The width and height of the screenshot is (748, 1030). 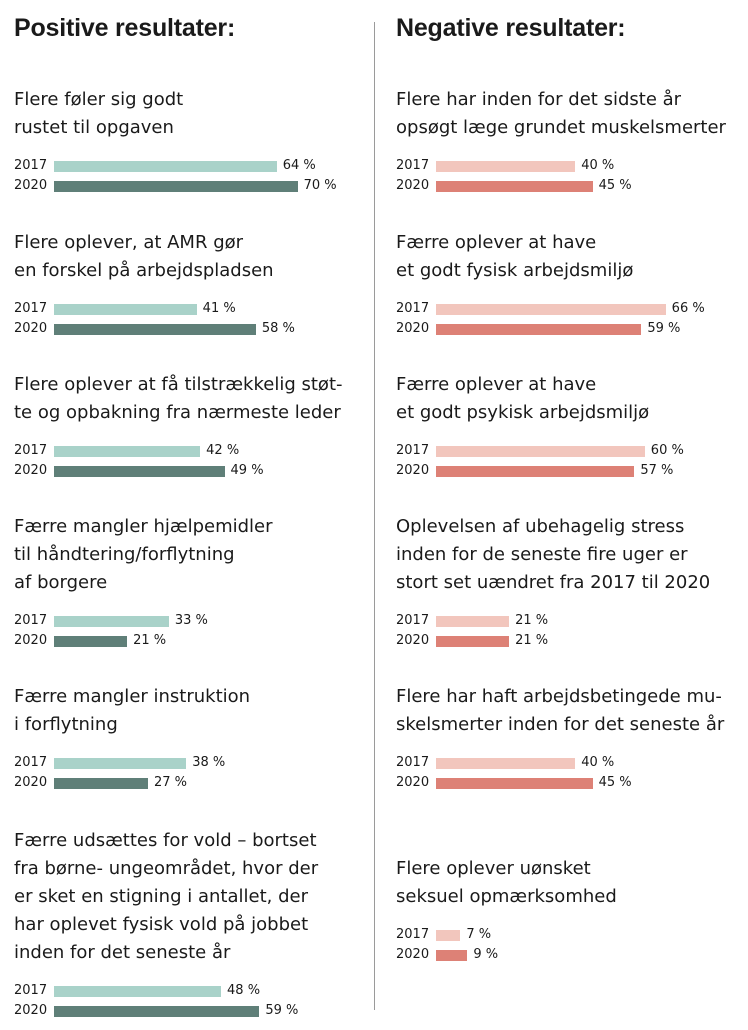 I want to click on bar-row-2017: 2017 64 %, so click(x=189, y=168).